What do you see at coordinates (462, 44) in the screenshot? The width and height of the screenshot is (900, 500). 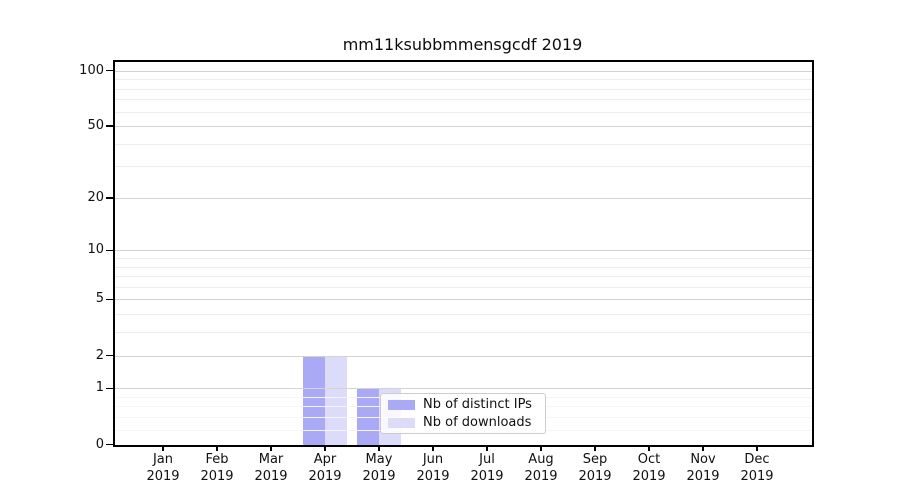 I see `chart-title: mm11ksubbmmensgcdf 2019` at bounding box center [462, 44].